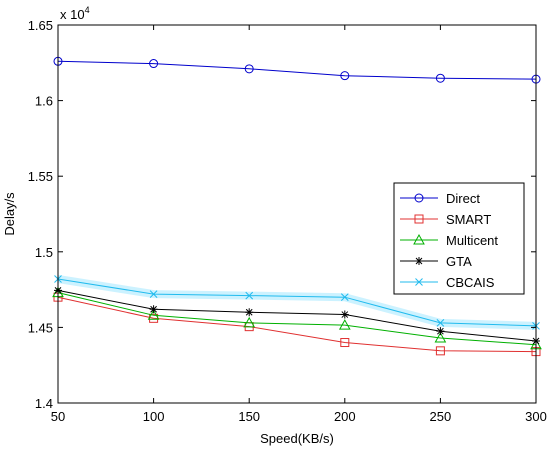  I want to click on legend-marker-cbcais, so click(419, 282).